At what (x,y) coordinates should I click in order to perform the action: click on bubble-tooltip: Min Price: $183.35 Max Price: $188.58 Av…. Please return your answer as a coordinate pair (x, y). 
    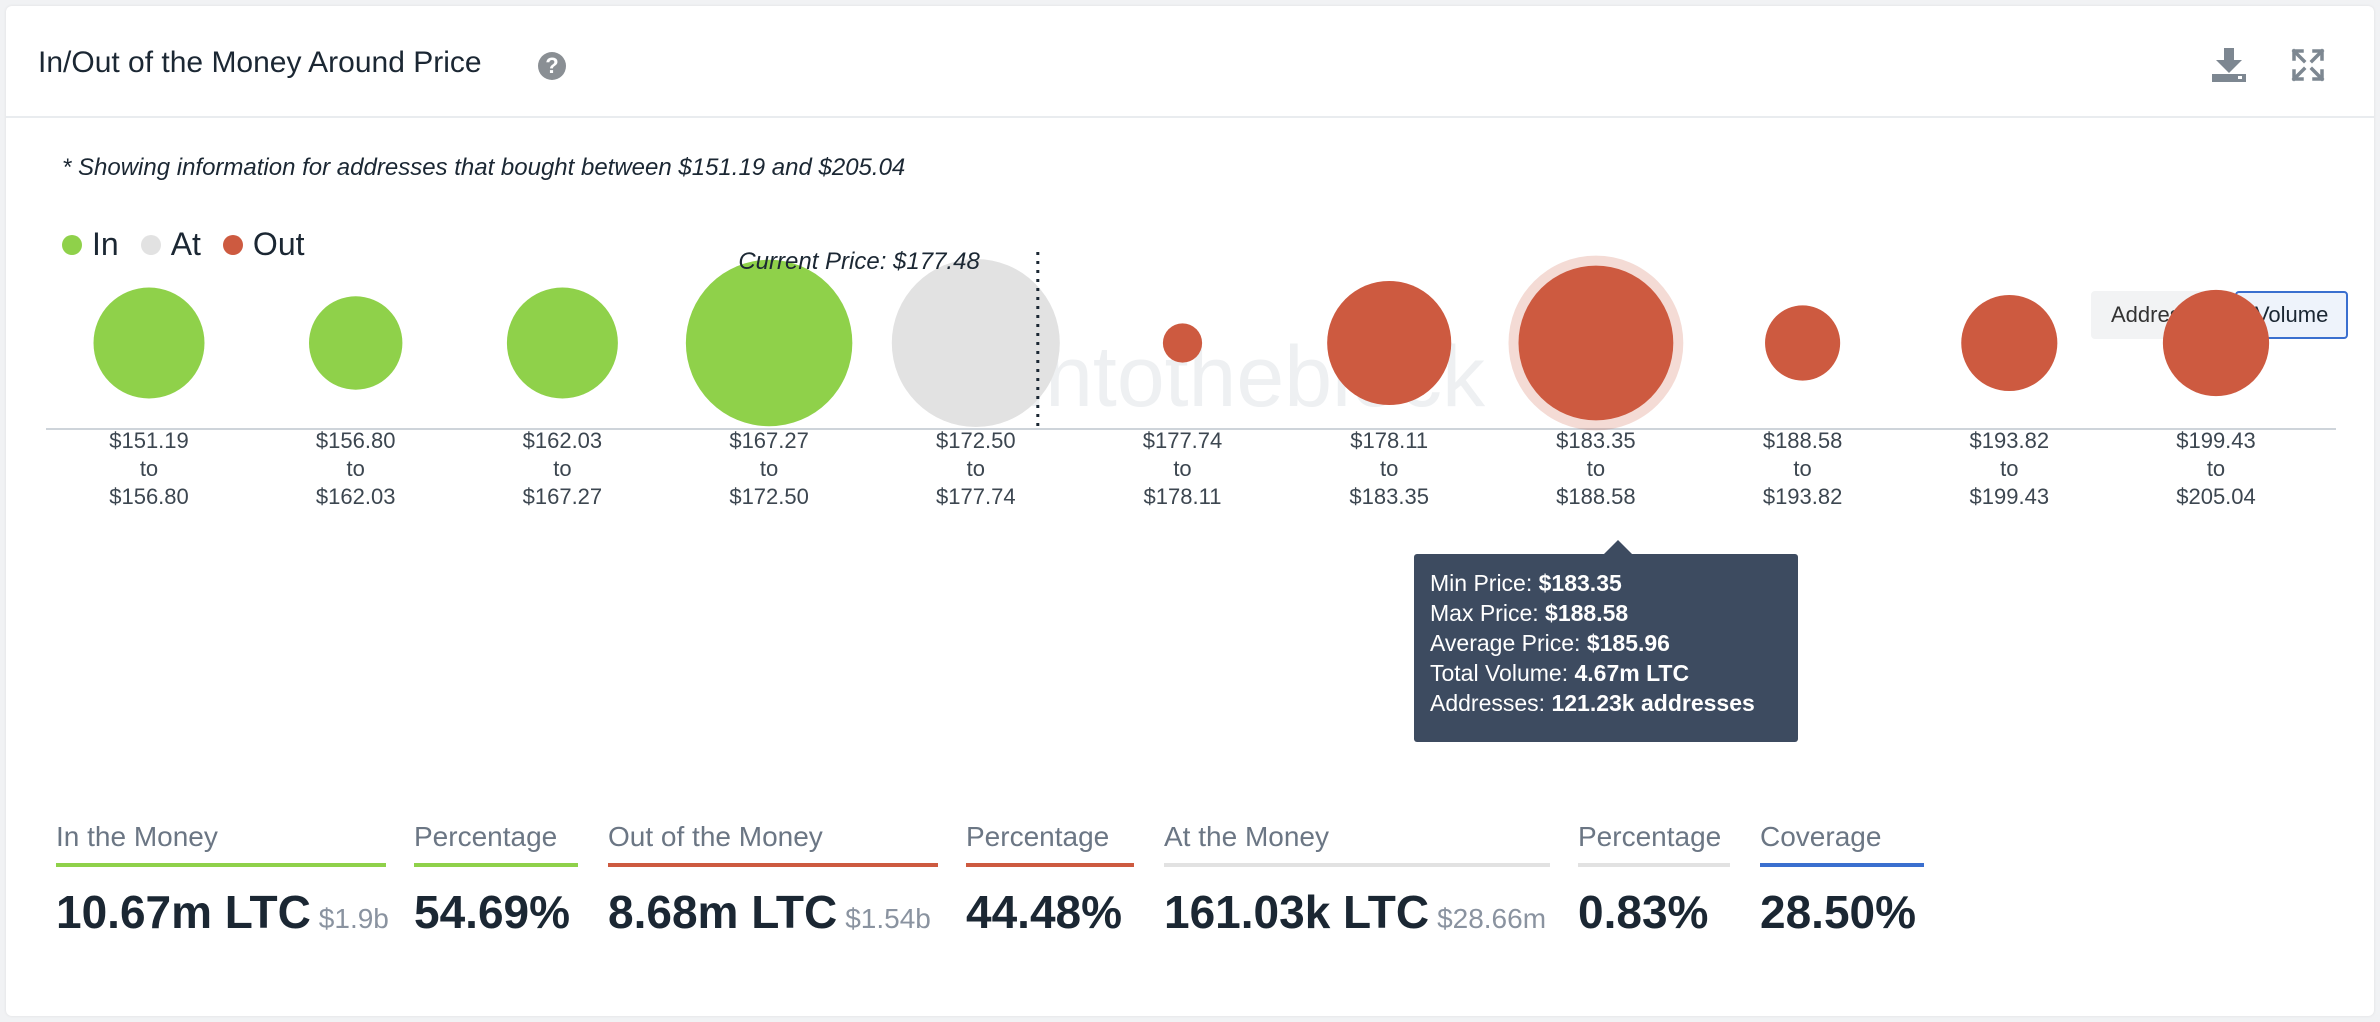
    Looking at the image, I should click on (1606, 641).